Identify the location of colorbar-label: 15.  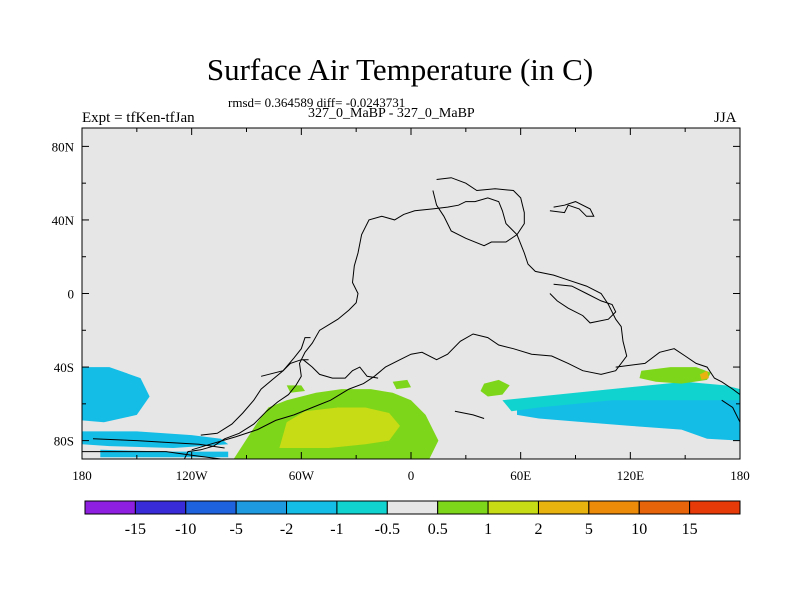
(690, 529).